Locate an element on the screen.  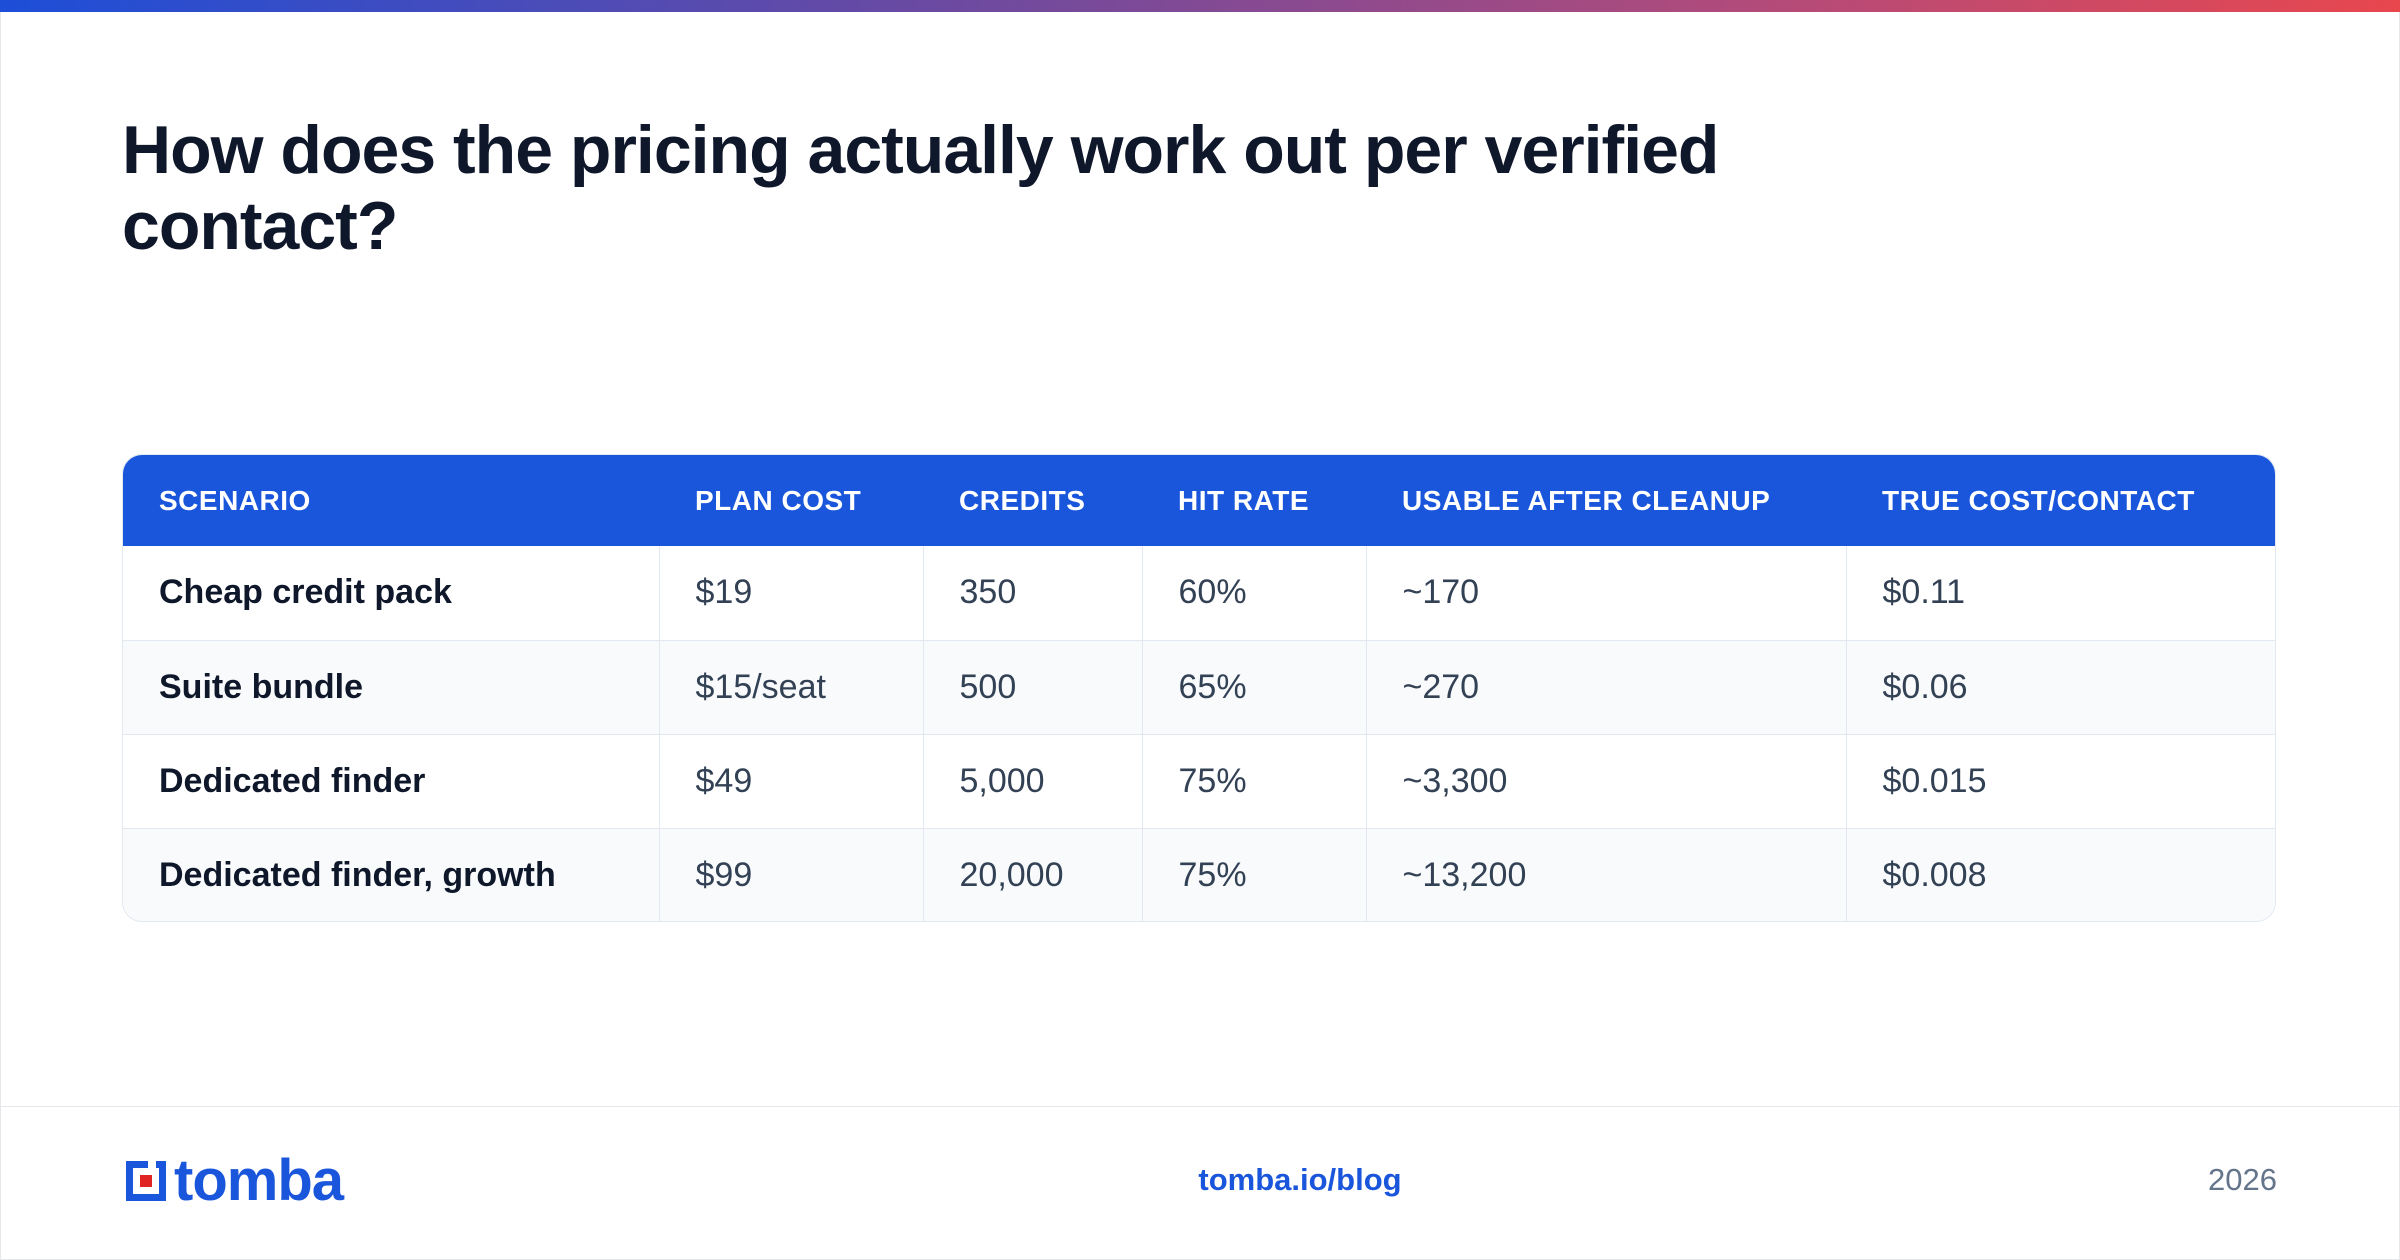
cell-plan-cost: $99 is located at coordinates (790, 874).